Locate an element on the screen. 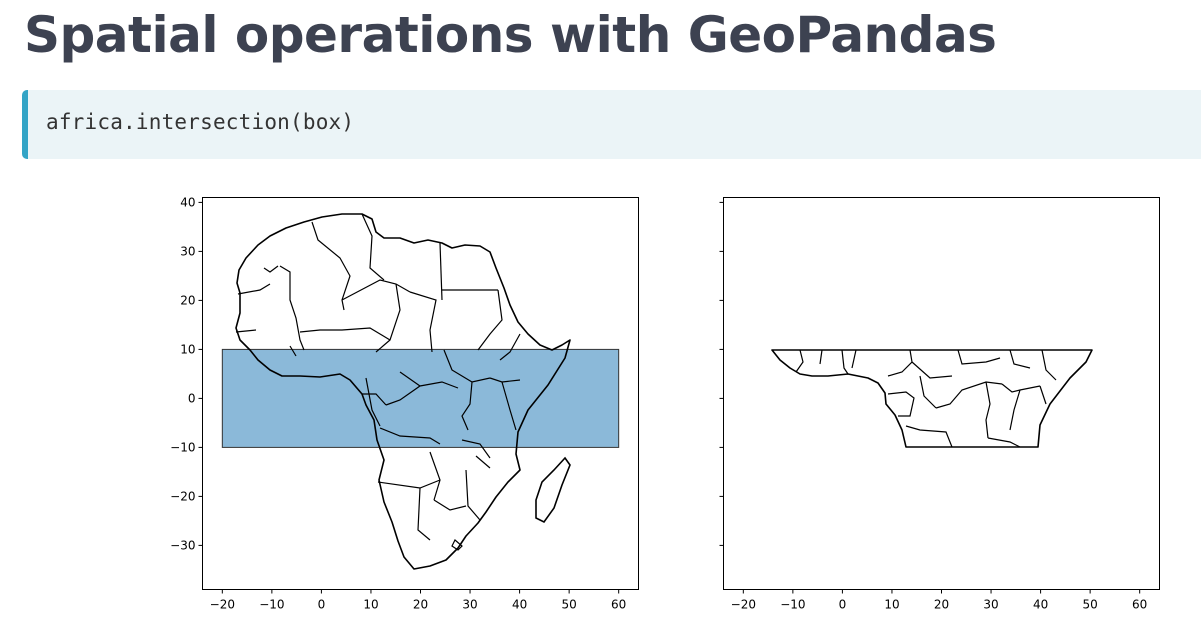 This screenshot has width=1201, height=637. code-text: africa.intersection(box) is located at coordinates (200, 122).